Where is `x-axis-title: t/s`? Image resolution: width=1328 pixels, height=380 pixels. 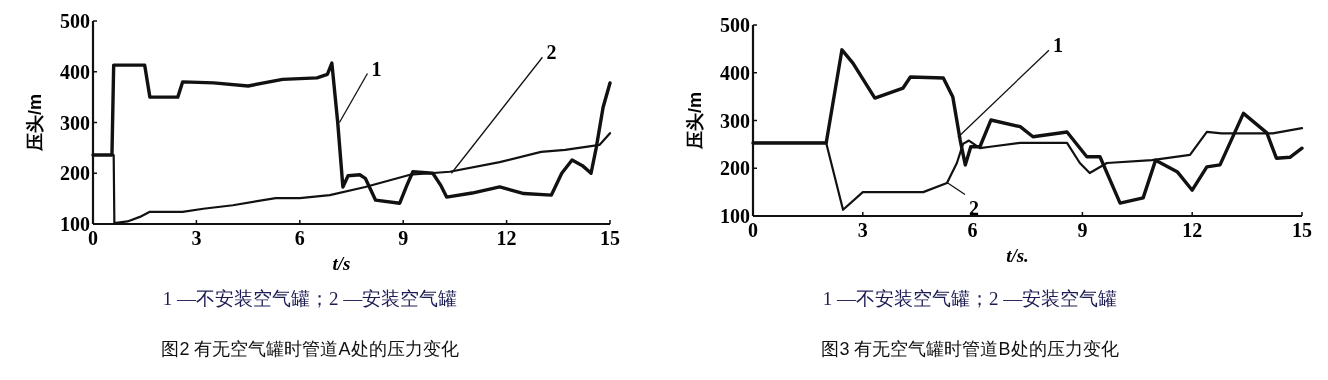 x-axis-title: t/s is located at coordinates (341, 263).